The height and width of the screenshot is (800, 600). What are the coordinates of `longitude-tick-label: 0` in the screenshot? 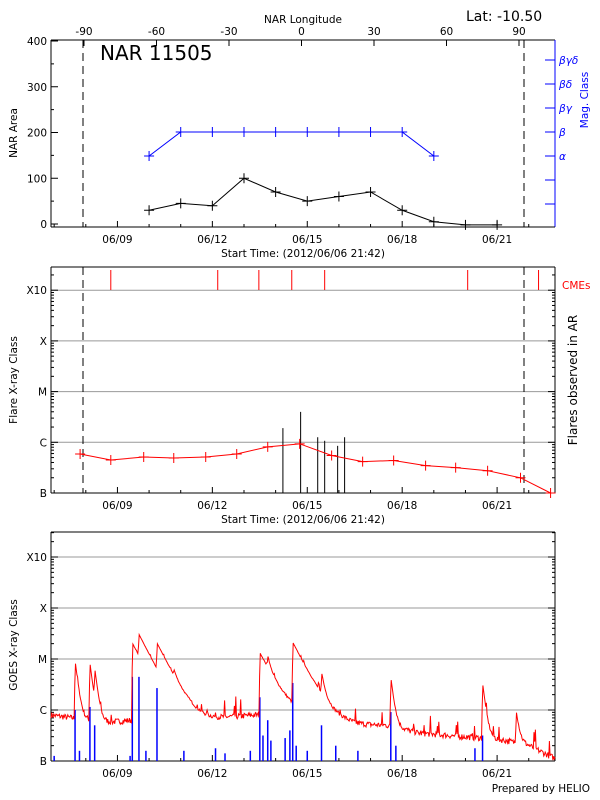 It's located at (301, 32).